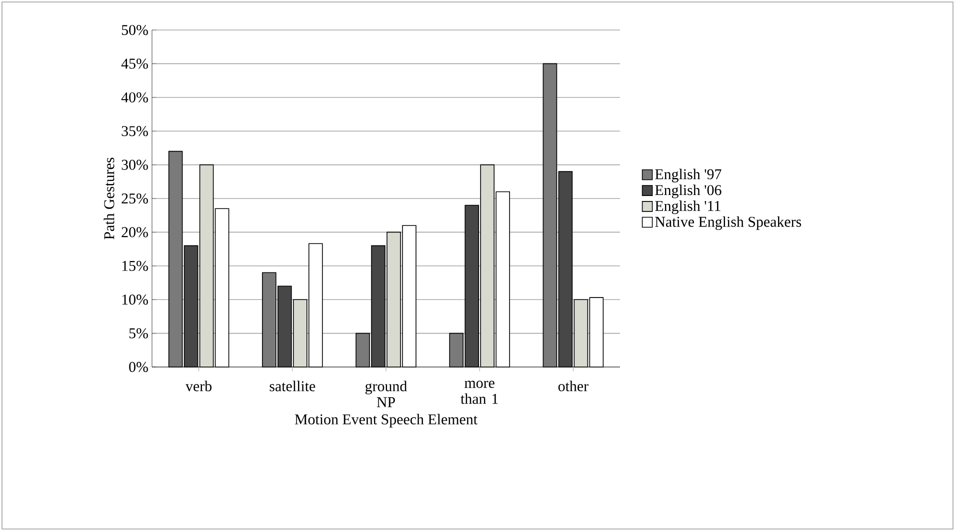 The height and width of the screenshot is (531, 955). What do you see at coordinates (386, 394) in the screenshot?
I see `x-tick-label: ground NP` at bounding box center [386, 394].